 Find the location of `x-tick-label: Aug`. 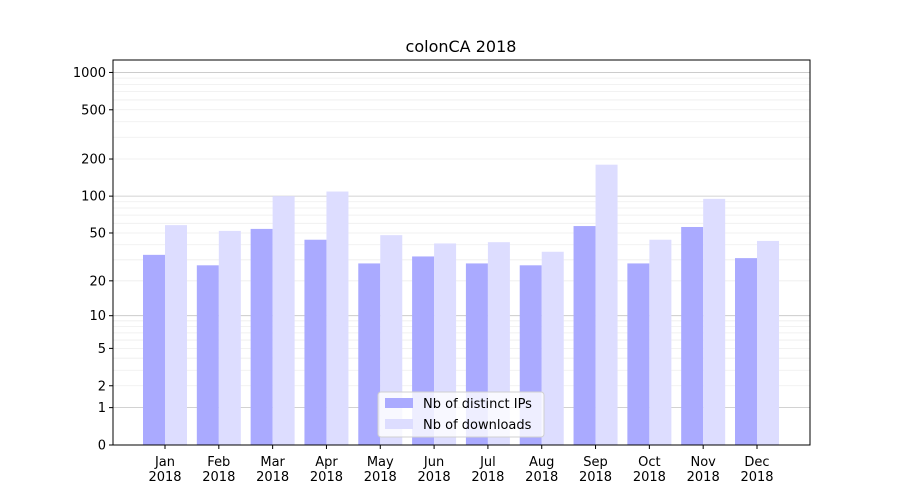

x-tick-label: Aug is located at coordinates (541, 462).